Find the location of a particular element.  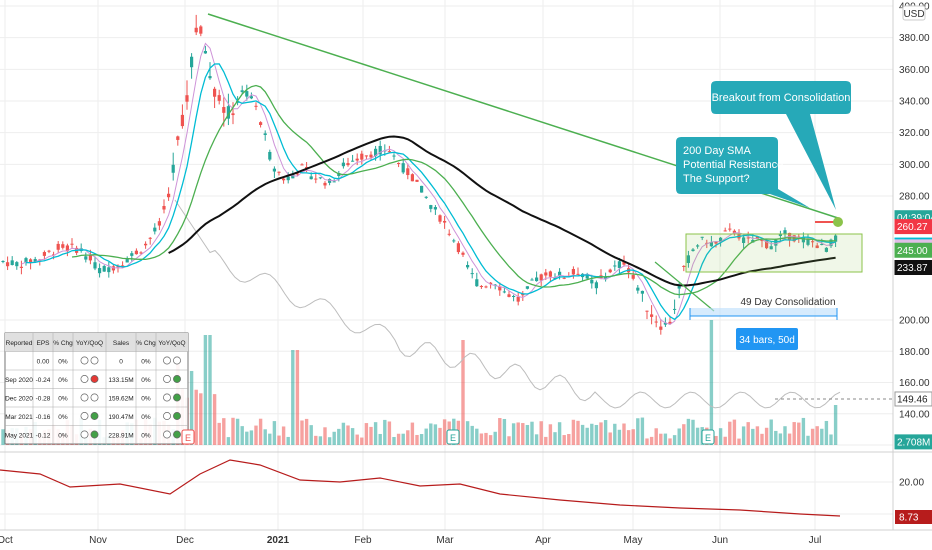

price-tick-label: 140.00 is located at coordinates (914, 414).